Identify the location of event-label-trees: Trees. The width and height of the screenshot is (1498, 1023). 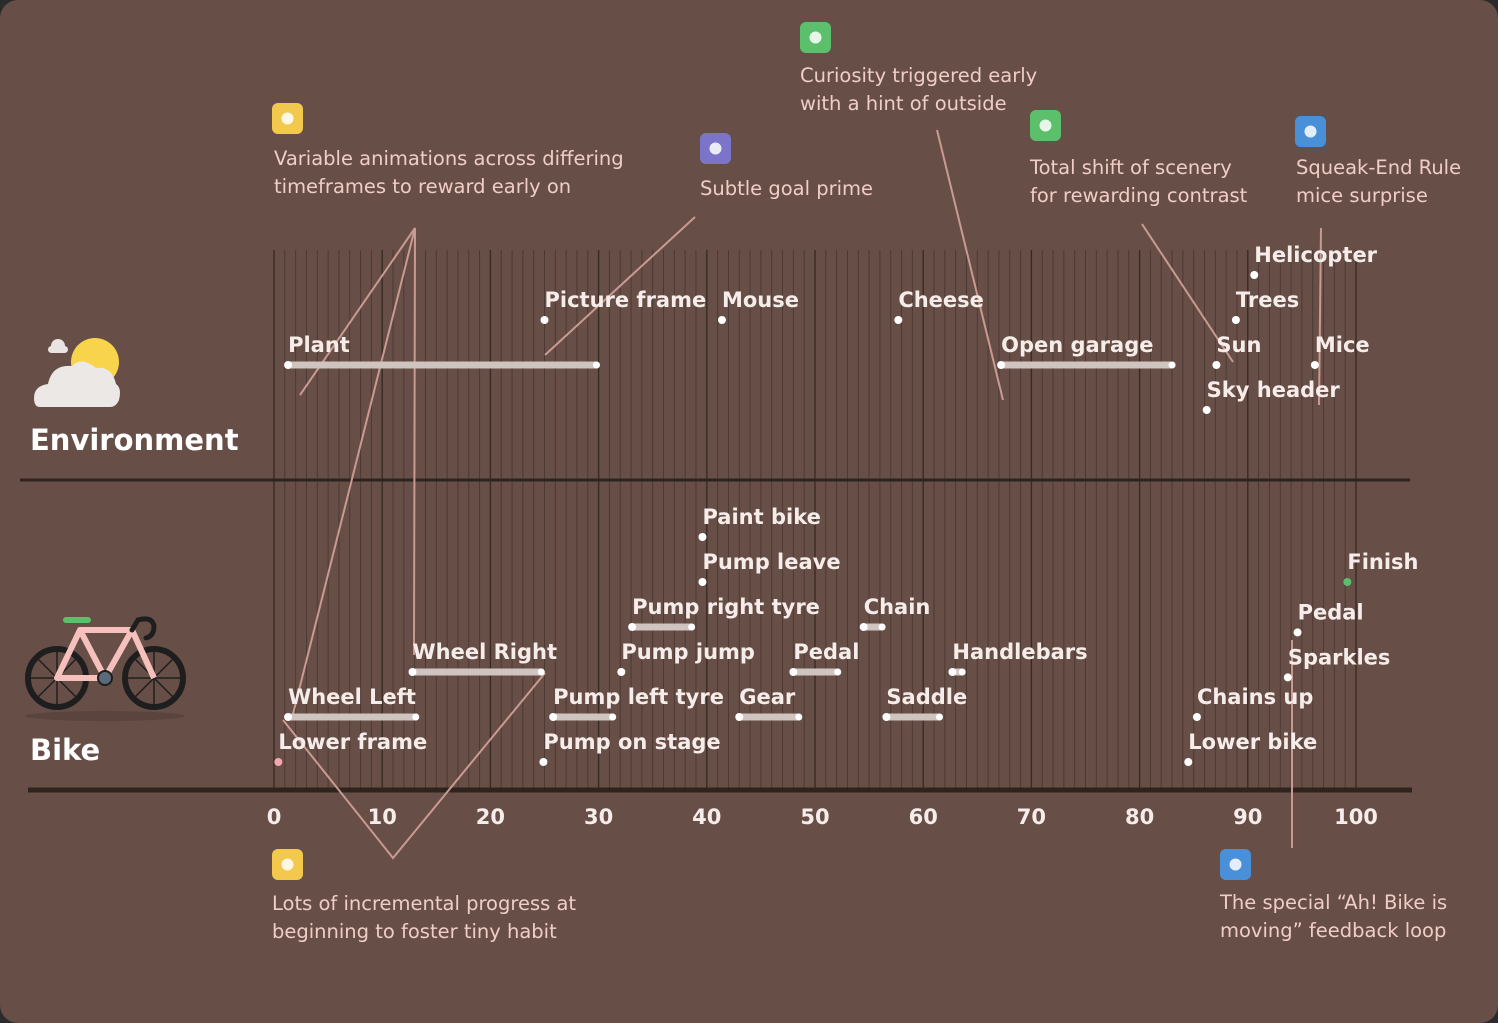
(1267, 300).